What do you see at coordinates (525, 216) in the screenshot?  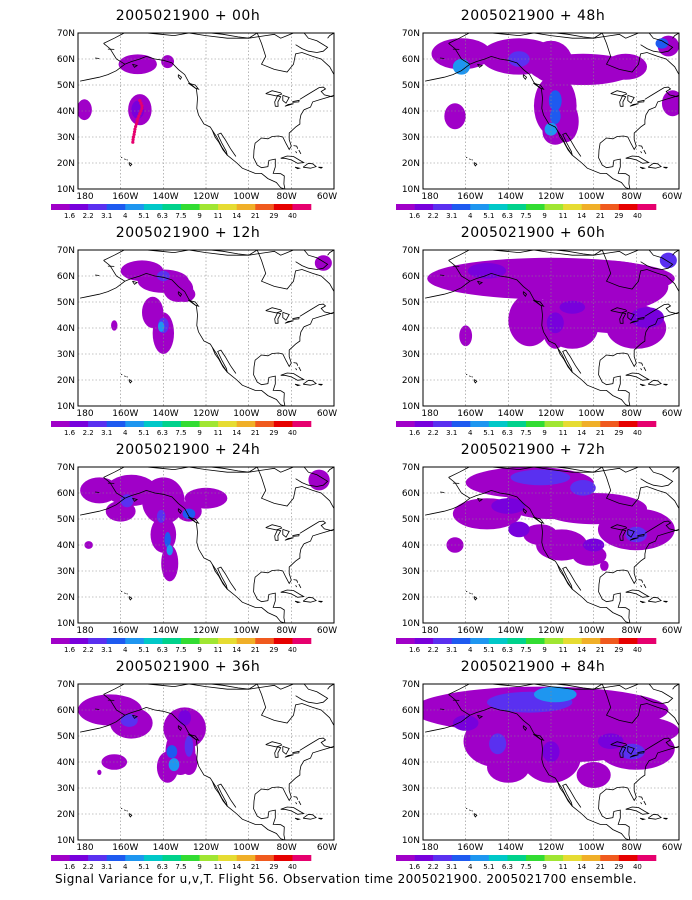 I see `colorbar-label: 7.5` at bounding box center [525, 216].